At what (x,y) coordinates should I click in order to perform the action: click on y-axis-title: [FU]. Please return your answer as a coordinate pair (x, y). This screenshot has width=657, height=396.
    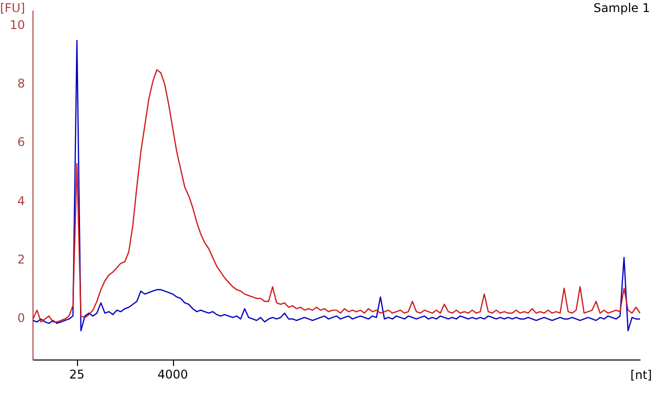
    Looking at the image, I should click on (13, 8).